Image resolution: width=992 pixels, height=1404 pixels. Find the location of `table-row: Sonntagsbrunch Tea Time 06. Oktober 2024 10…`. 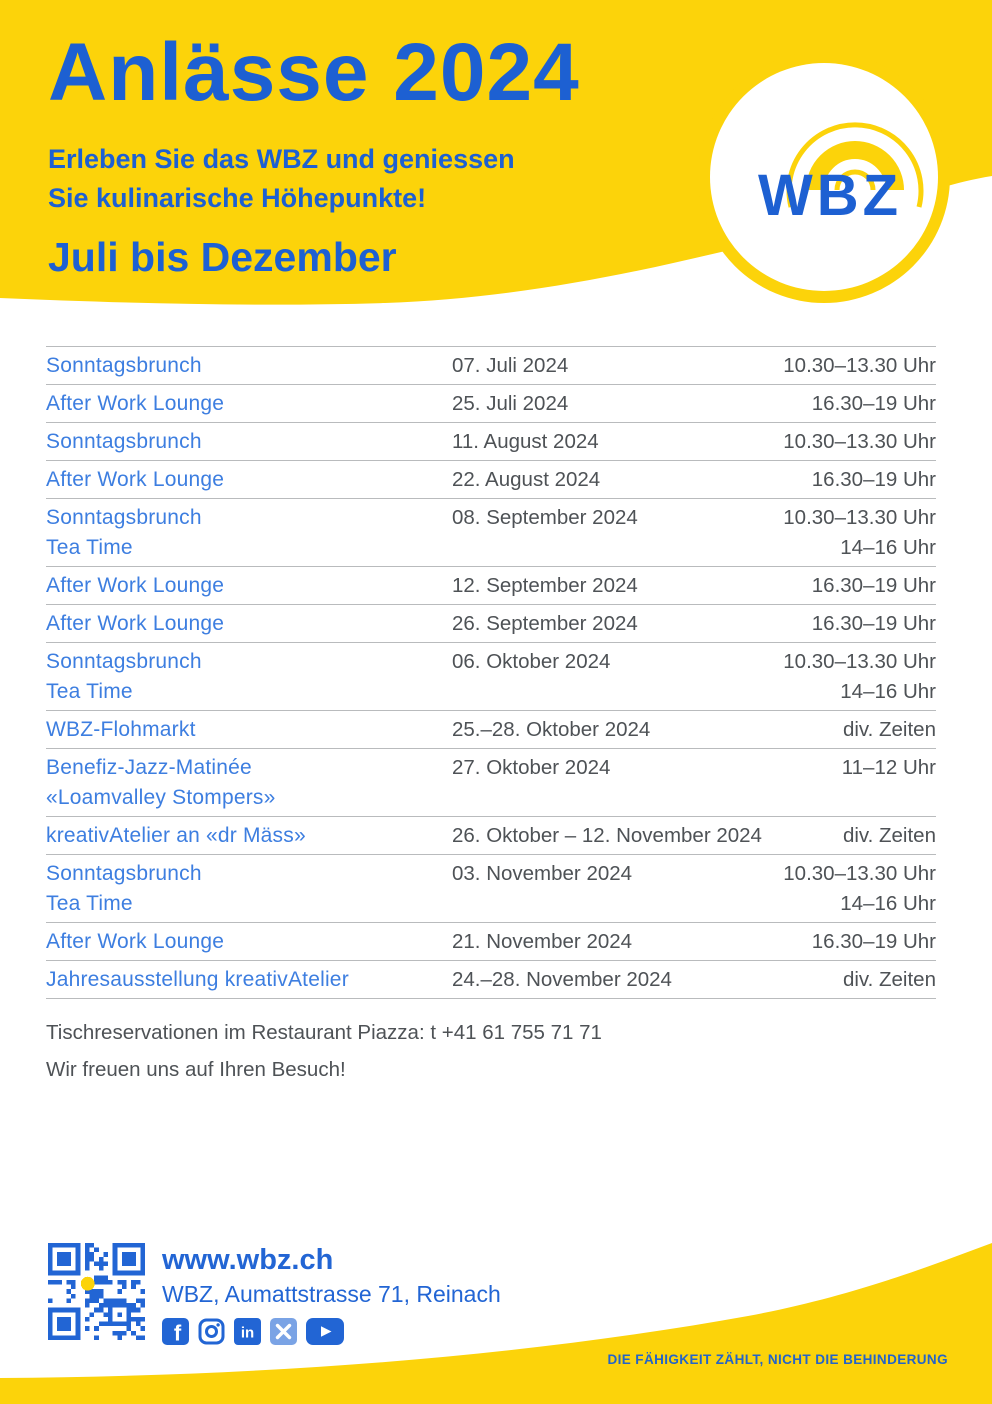

table-row: Sonntagsbrunch Tea Time 06. Oktober 2024 10… is located at coordinates (491, 676).